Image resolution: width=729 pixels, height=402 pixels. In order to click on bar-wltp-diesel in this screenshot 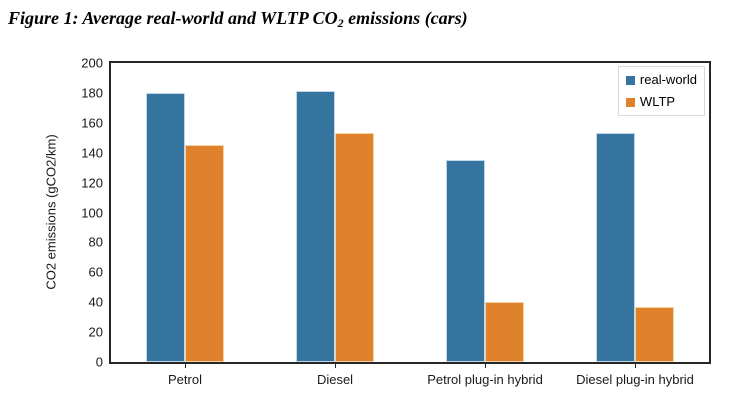, I will do `click(354, 247)`.